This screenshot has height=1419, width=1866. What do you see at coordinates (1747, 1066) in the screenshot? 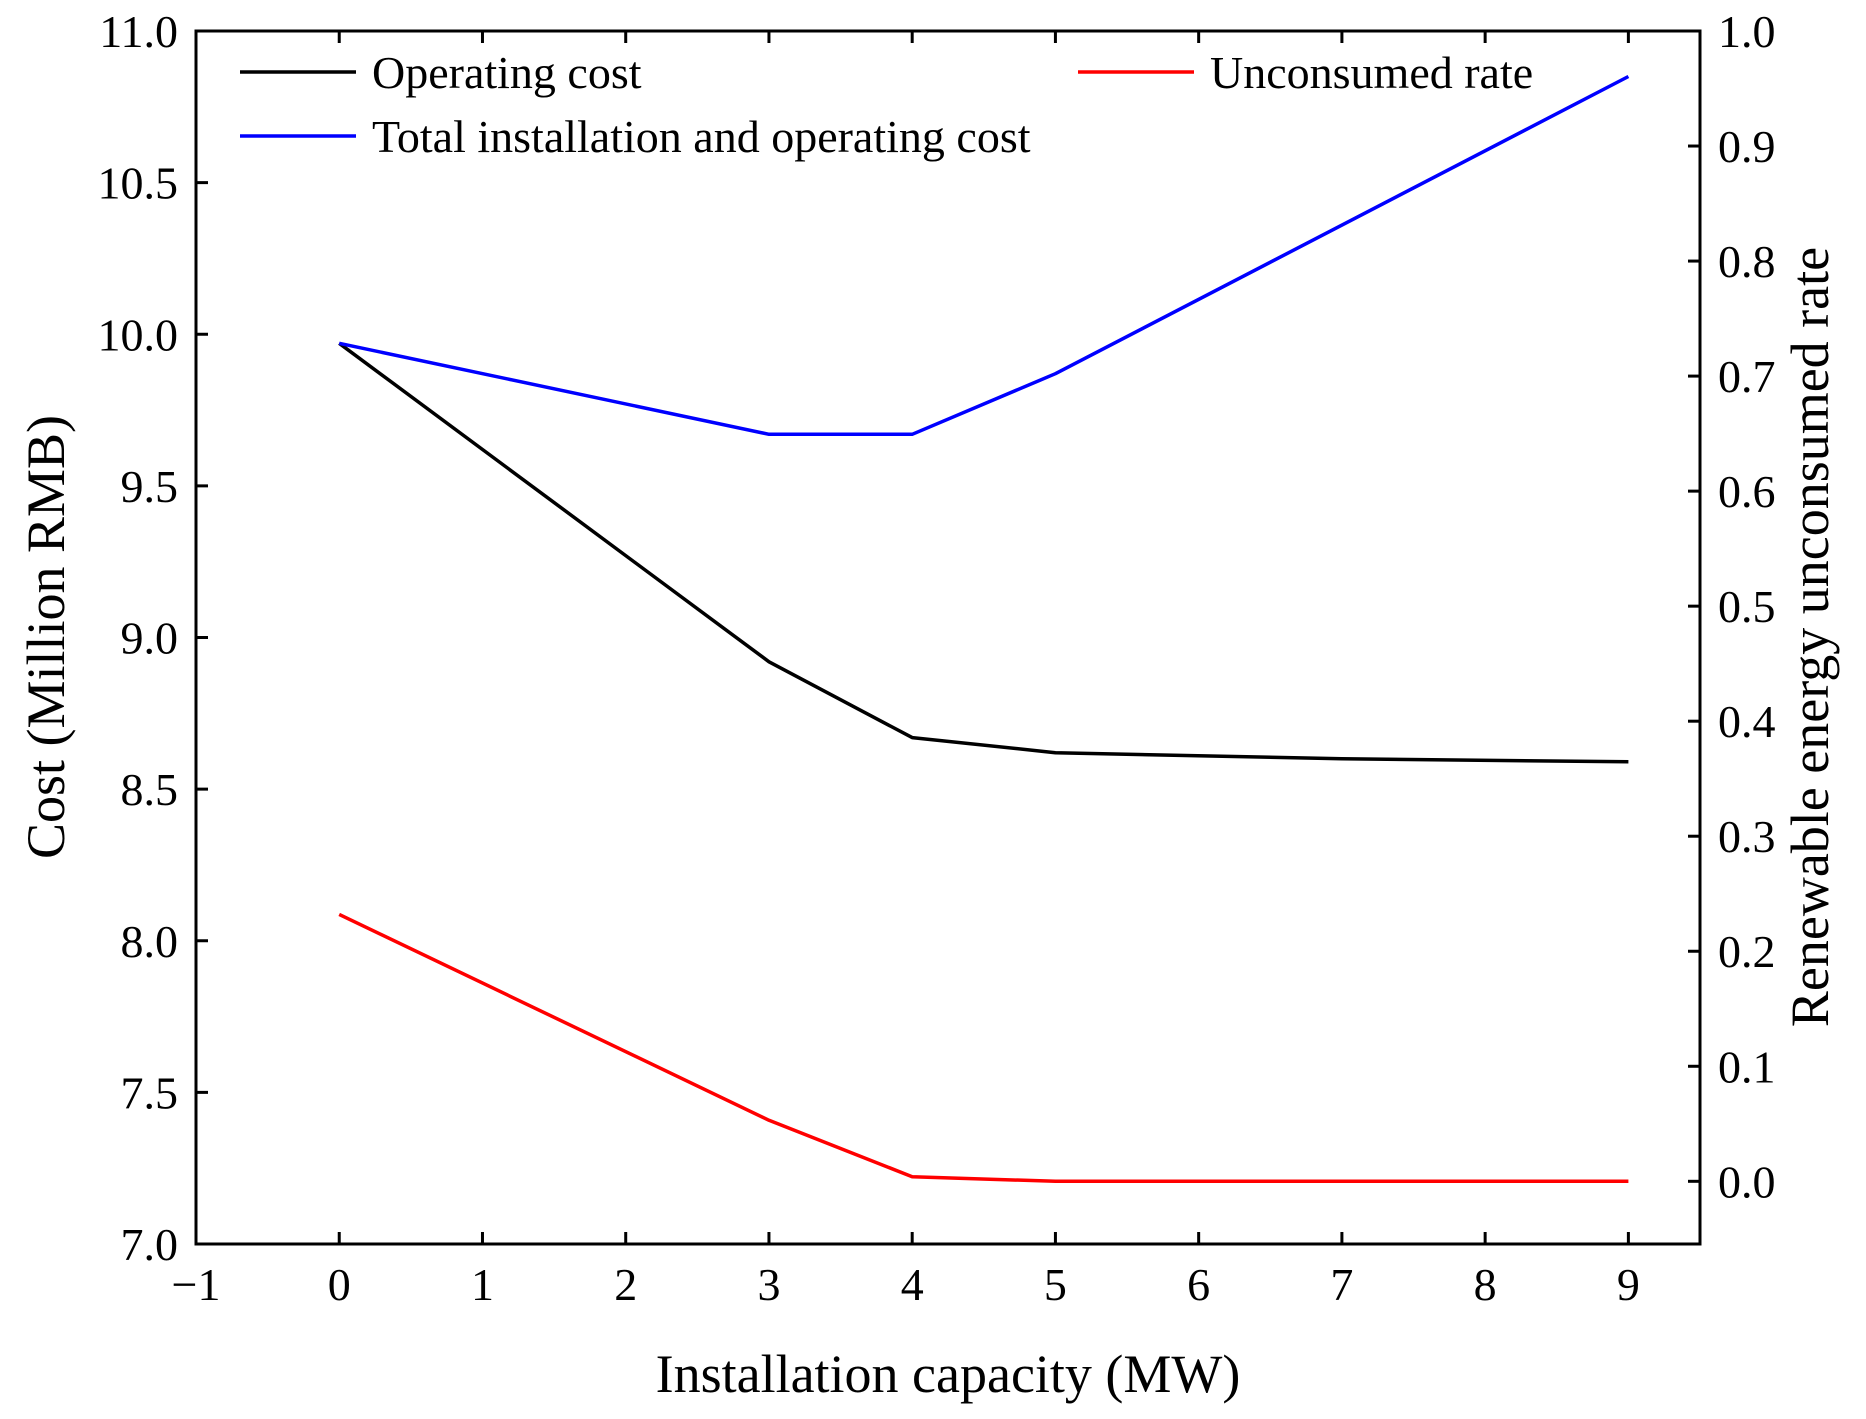
I see `y2-tick-label: 0.1` at bounding box center [1747, 1066].